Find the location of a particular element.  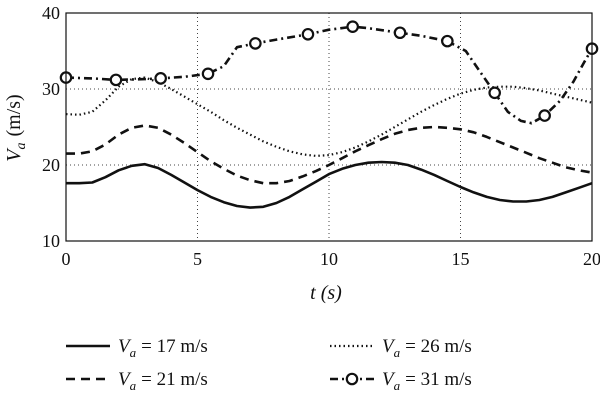

legend-item: Va = 31 m/s is located at coordinates (401, 381).